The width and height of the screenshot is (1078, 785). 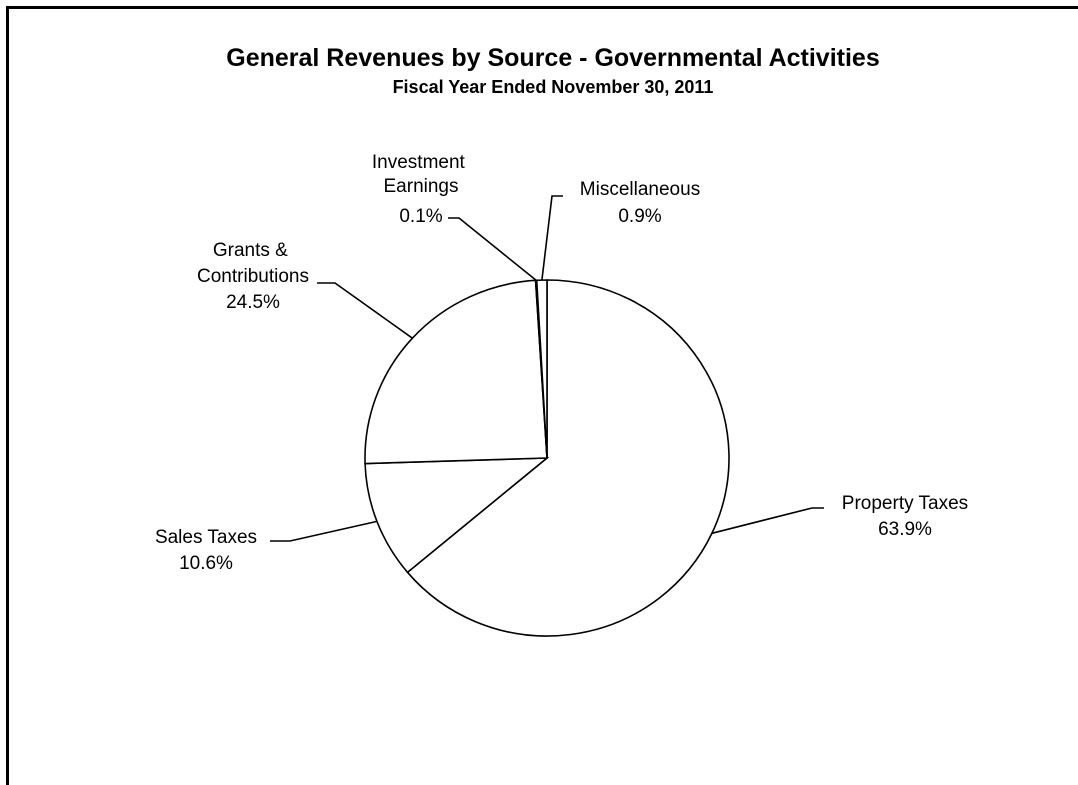 I want to click on slice-label-investment-earnings: Investment Earnings, so click(x=421, y=174).